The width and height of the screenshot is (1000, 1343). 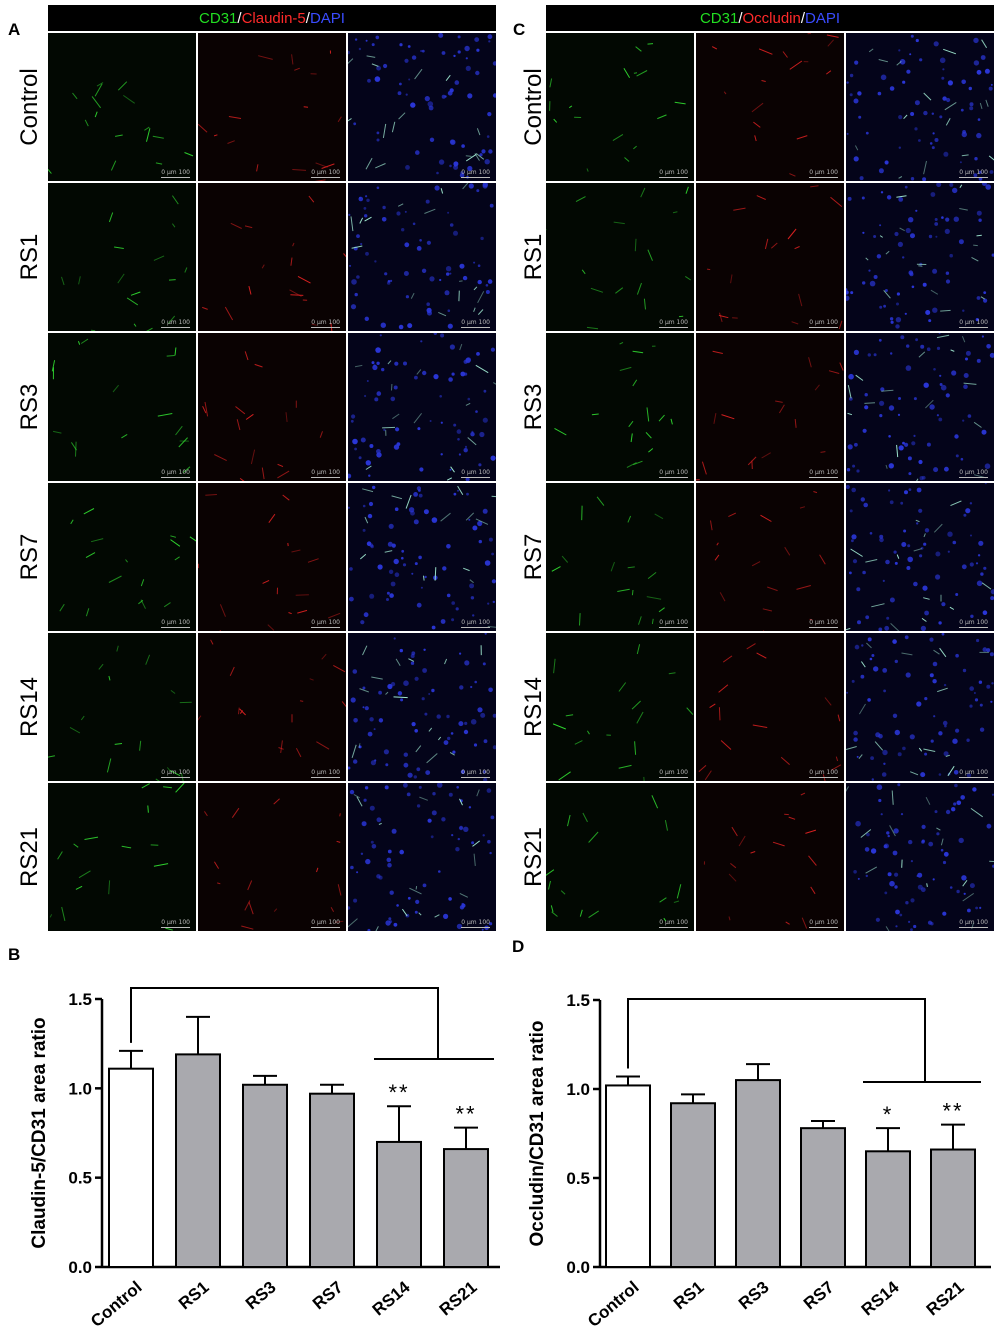 What do you see at coordinates (80, 999) in the screenshot?
I see `y-tick-label: 1.5` at bounding box center [80, 999].